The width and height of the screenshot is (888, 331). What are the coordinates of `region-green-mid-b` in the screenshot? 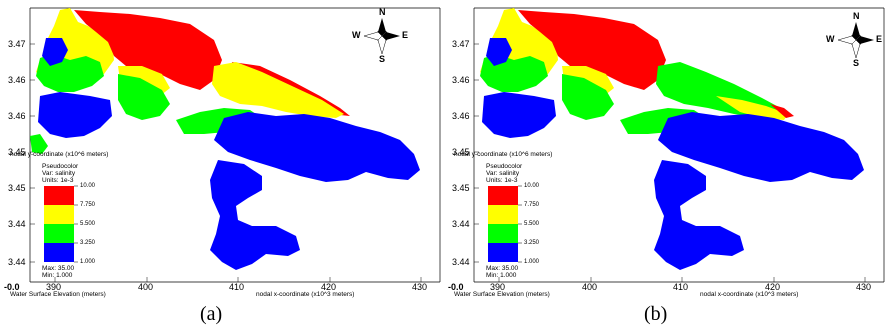 It's located at (588, 97).